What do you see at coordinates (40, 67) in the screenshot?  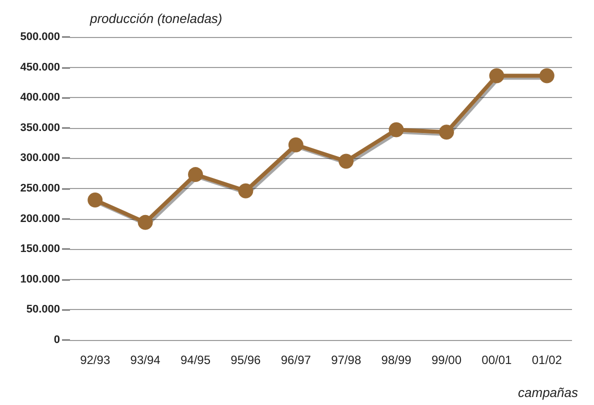 I see `y-tick-label: 450.000` at bounding box center [40, 67].